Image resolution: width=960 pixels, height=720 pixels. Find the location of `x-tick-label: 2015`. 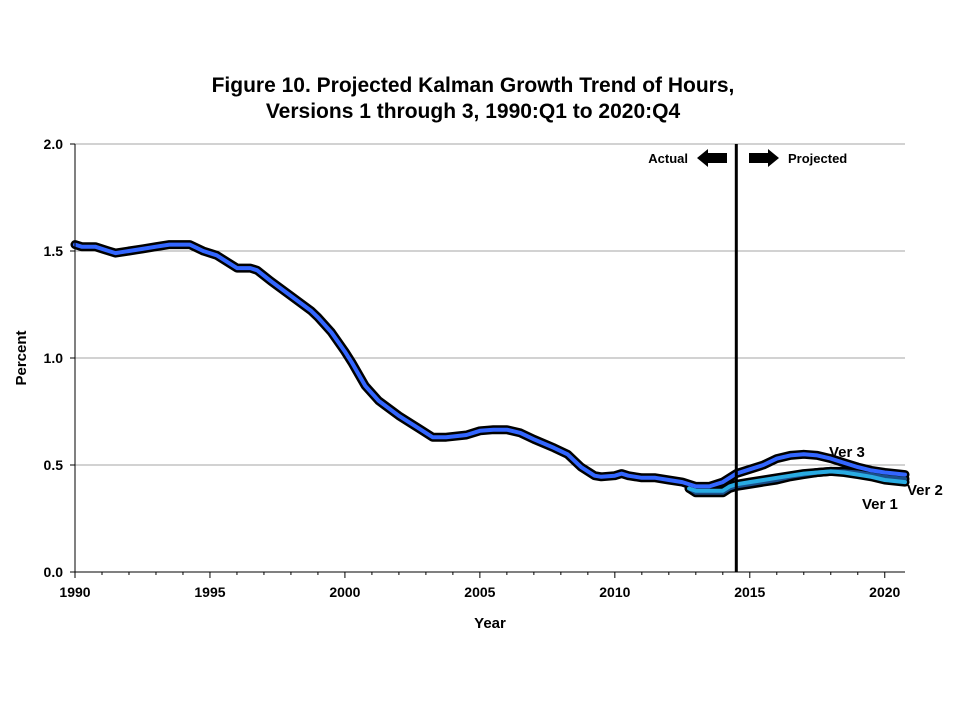

x-tick-label: 2015 is located at coordinates (749, 592).